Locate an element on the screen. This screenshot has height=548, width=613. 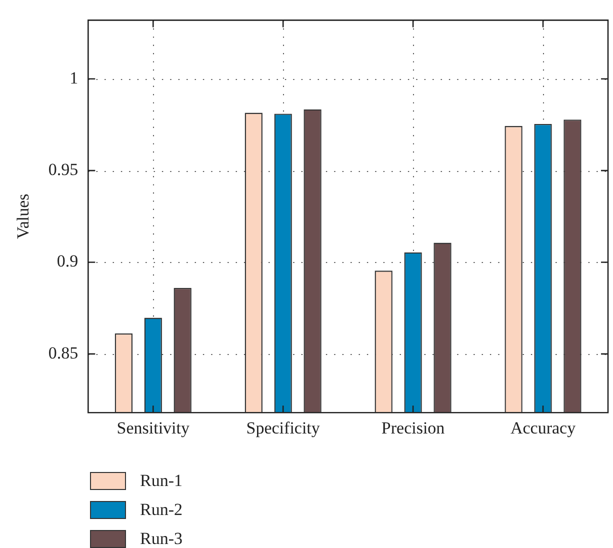
x-tick-label: Sensitivity is located at coordinates (153, 428).